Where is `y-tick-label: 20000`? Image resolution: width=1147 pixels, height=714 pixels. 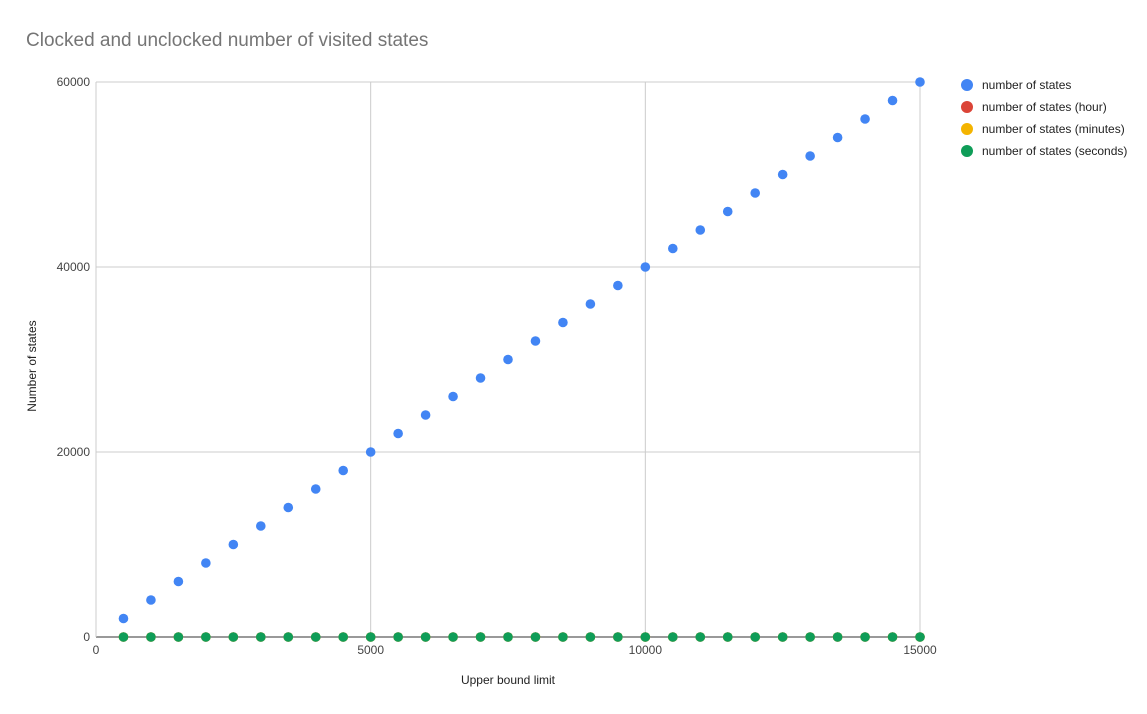 y-tick-label: 20000 is located at coordinates (74, 452).